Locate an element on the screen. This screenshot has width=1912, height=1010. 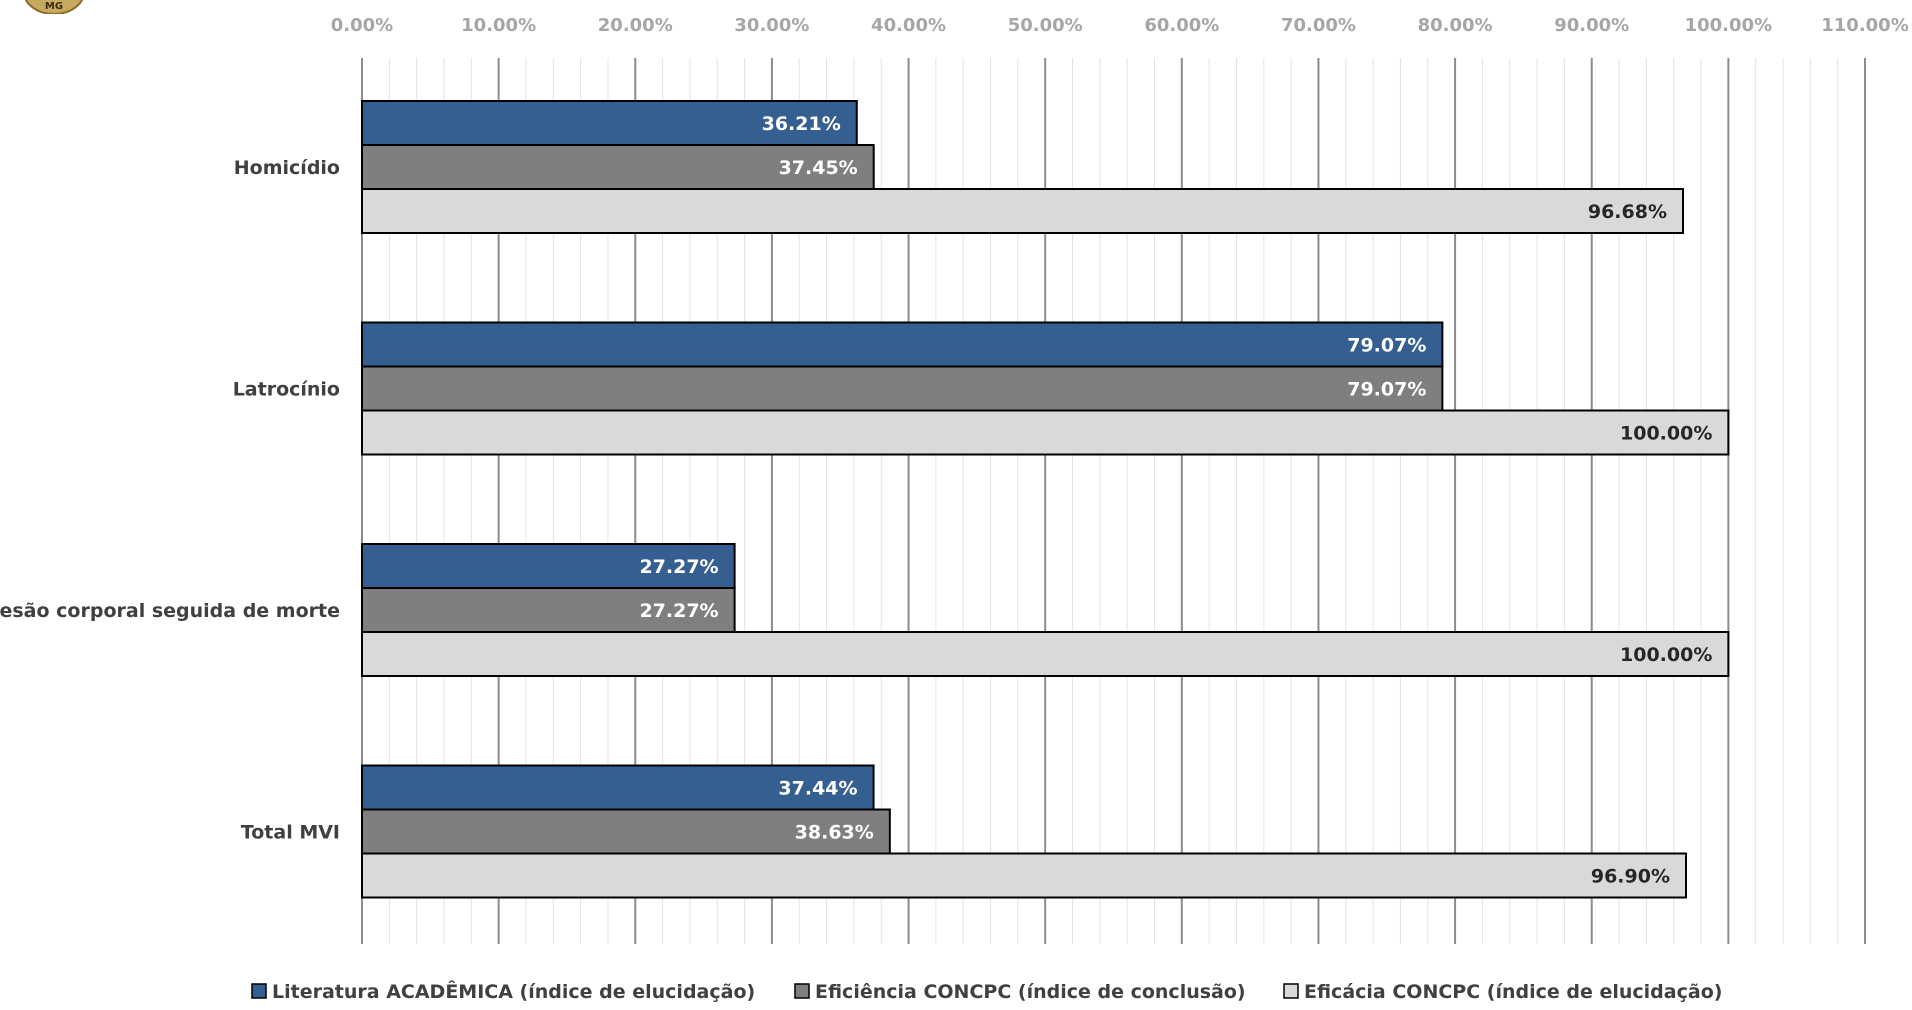
logo-emblem: MG is located at coordinates (54, 7).